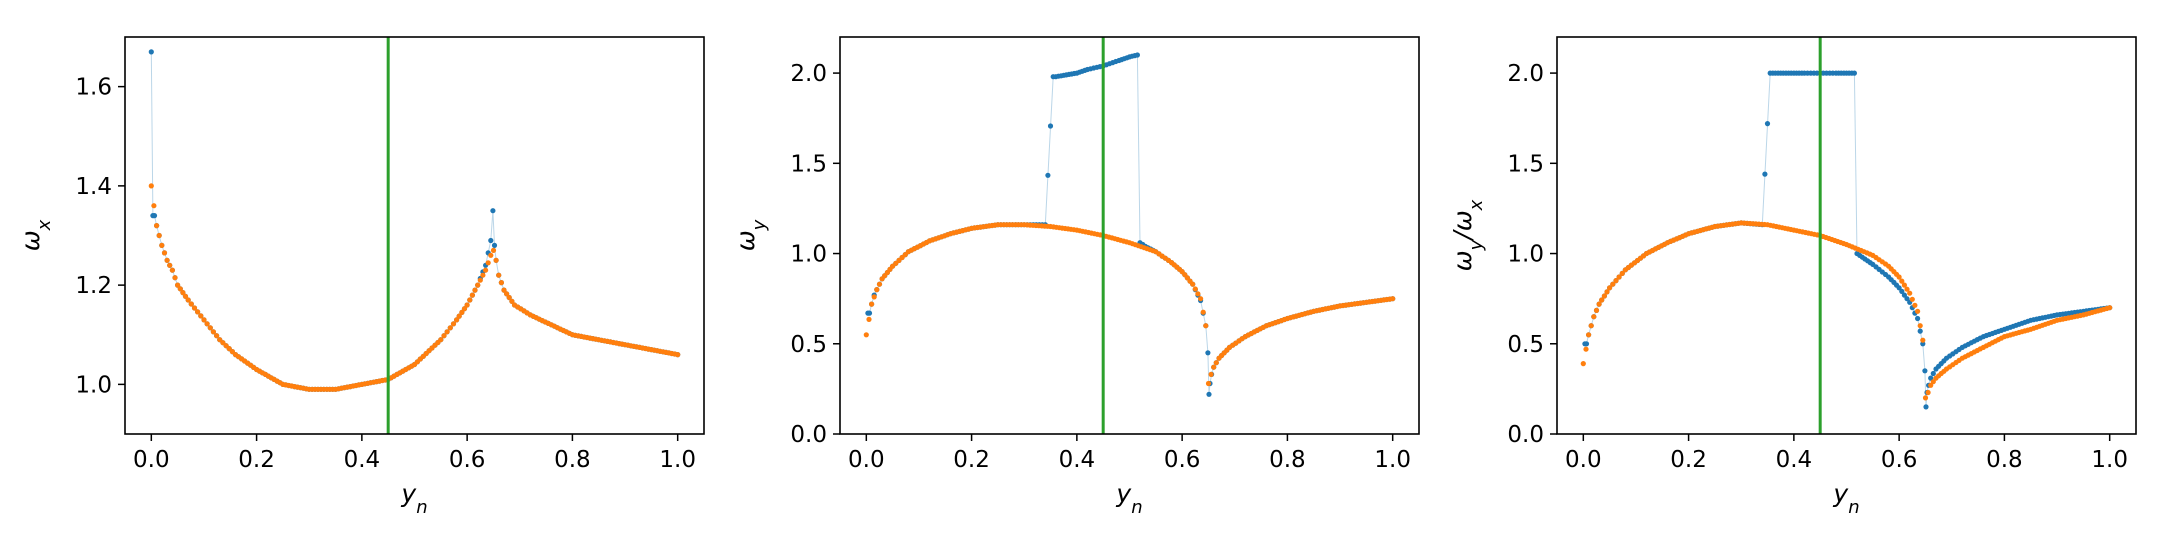 This screenshot has width=2160, height=544. What do you see at coordinates (677, 460) in the screenshot?
I see `x-tick-label: 1.0` at bounding box center [677, 460].